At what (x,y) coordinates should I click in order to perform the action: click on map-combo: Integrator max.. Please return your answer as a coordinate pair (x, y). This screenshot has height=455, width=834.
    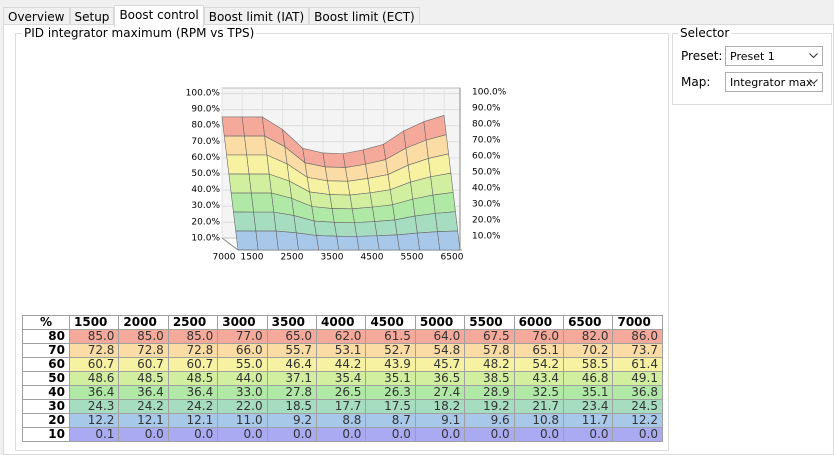
    Looking at the image, I should click on (774, 82).